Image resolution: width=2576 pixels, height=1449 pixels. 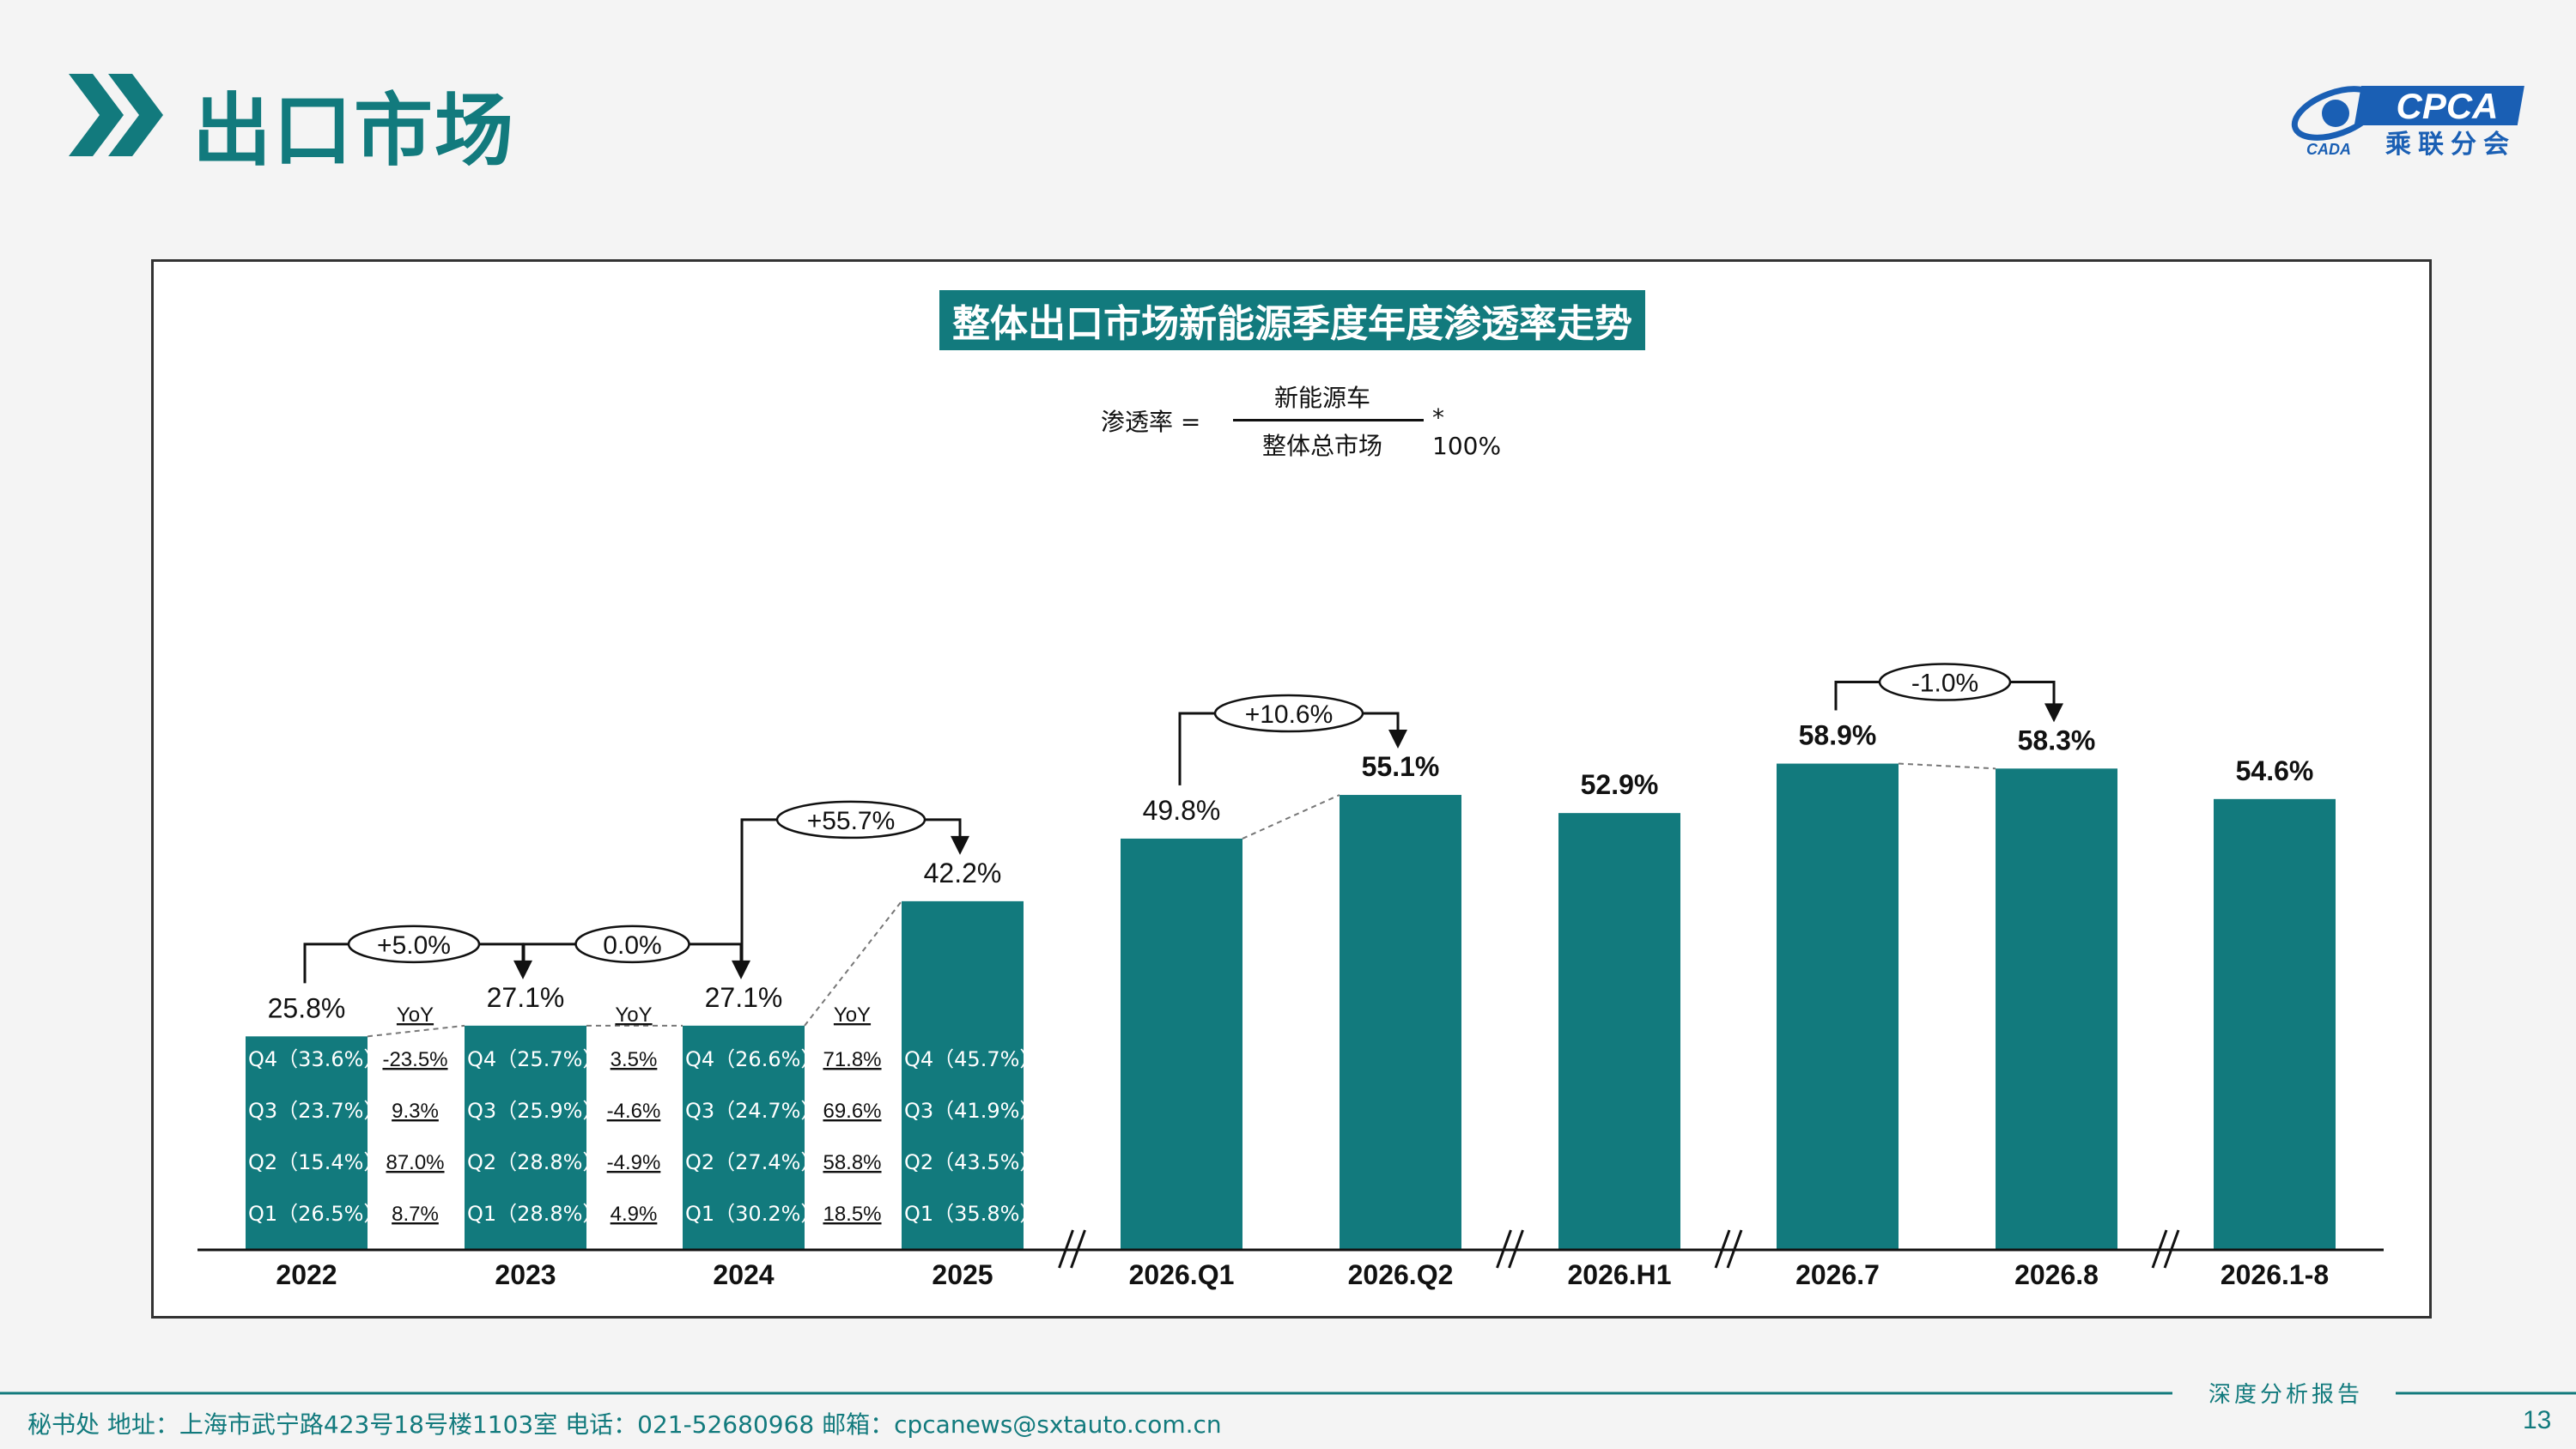 What do you see at coordinates (972, 1162) in the screenshot?
I see `quarter-label: Q2（43.5%）` at bounding box center [972, 1162].